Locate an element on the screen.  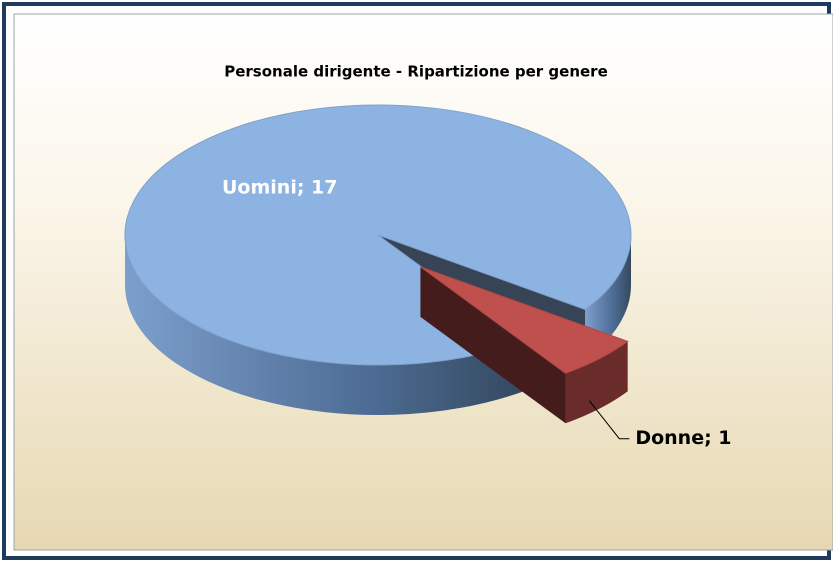
slice is located at coordinates (524, 345).